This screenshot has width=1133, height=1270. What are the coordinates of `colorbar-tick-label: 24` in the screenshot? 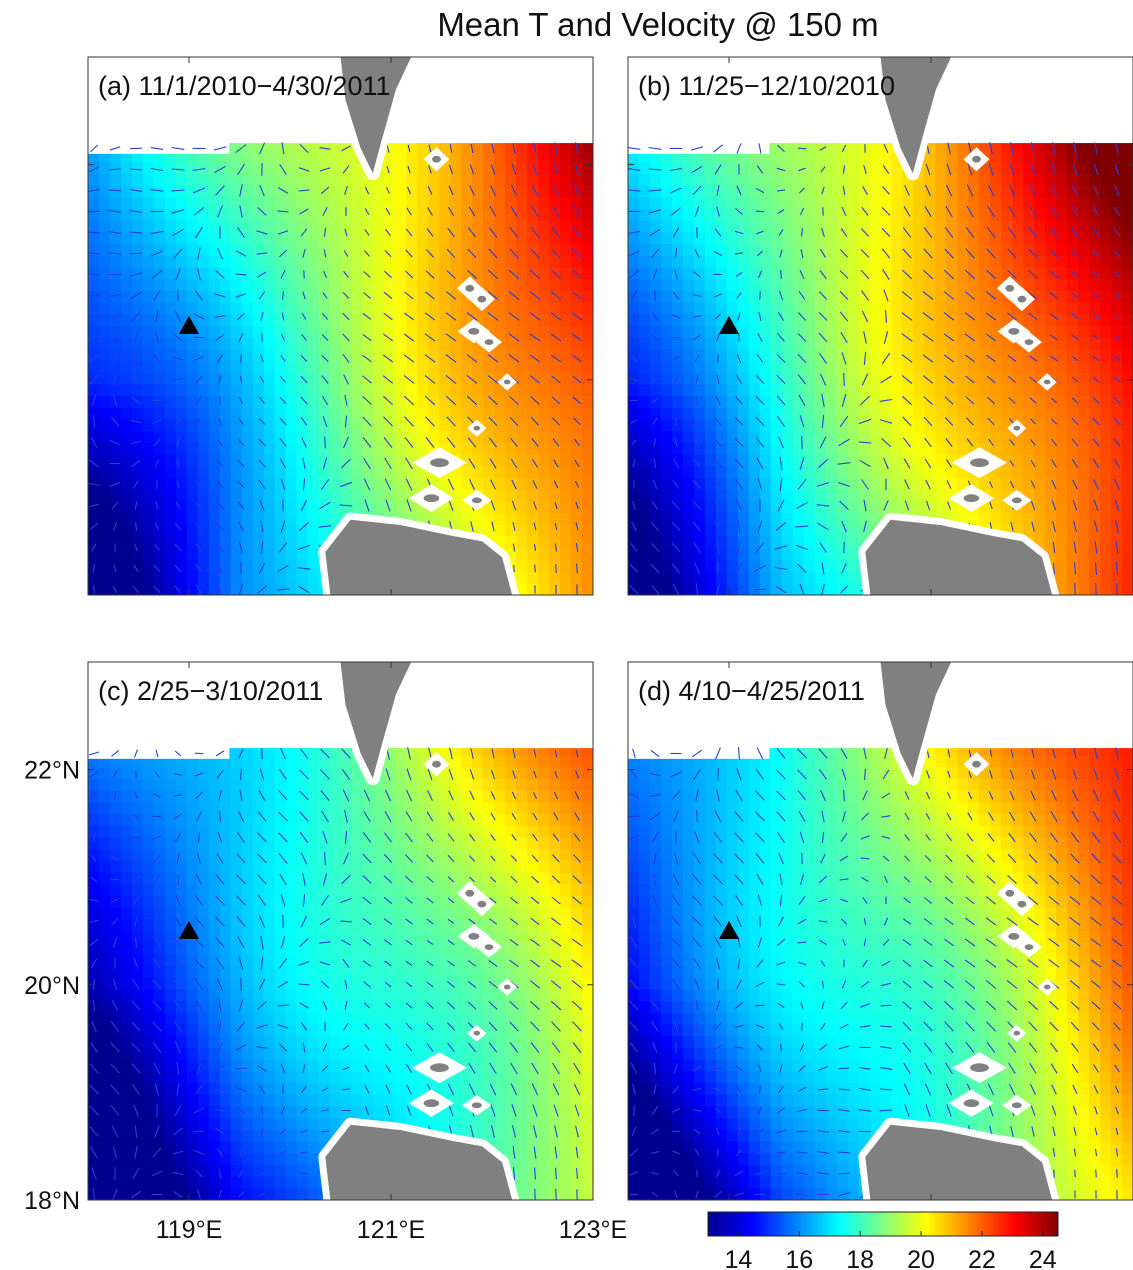 It's located at (1043, 1258).